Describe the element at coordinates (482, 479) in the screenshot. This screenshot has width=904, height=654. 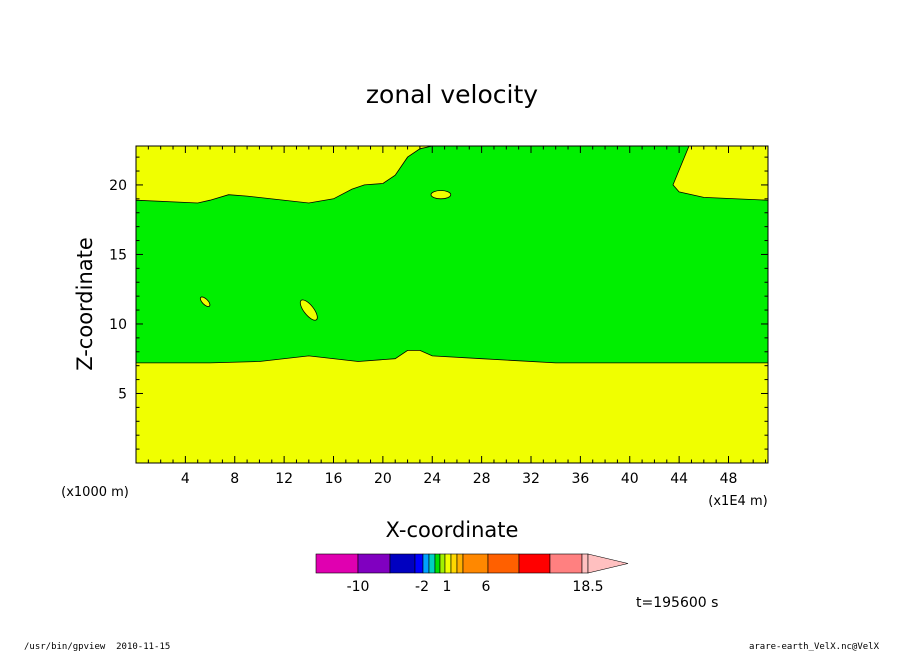
I see `x-tick-label: 28` at that location.